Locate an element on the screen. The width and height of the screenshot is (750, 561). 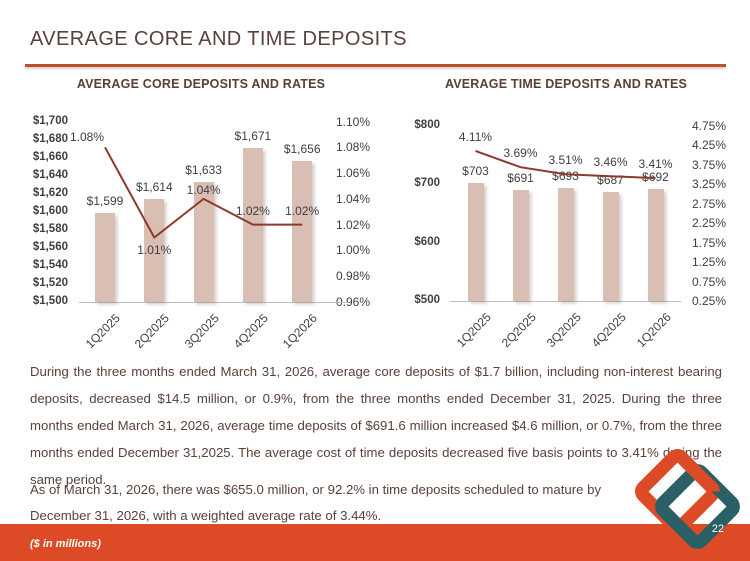
y-axis-tick-right: 1.06% is located at coordinates (353, 173).